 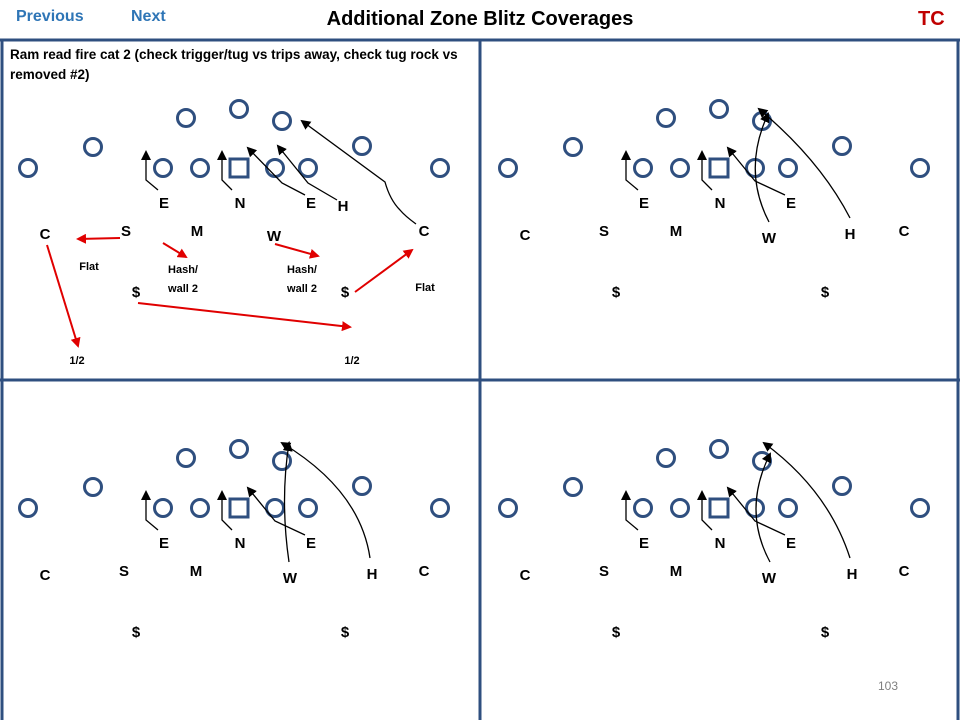 What do you see at coordinates (301, 289) in the screenshot?
I see `zone-hash-right-line2: wall 2` at bounding box center [301, 289].